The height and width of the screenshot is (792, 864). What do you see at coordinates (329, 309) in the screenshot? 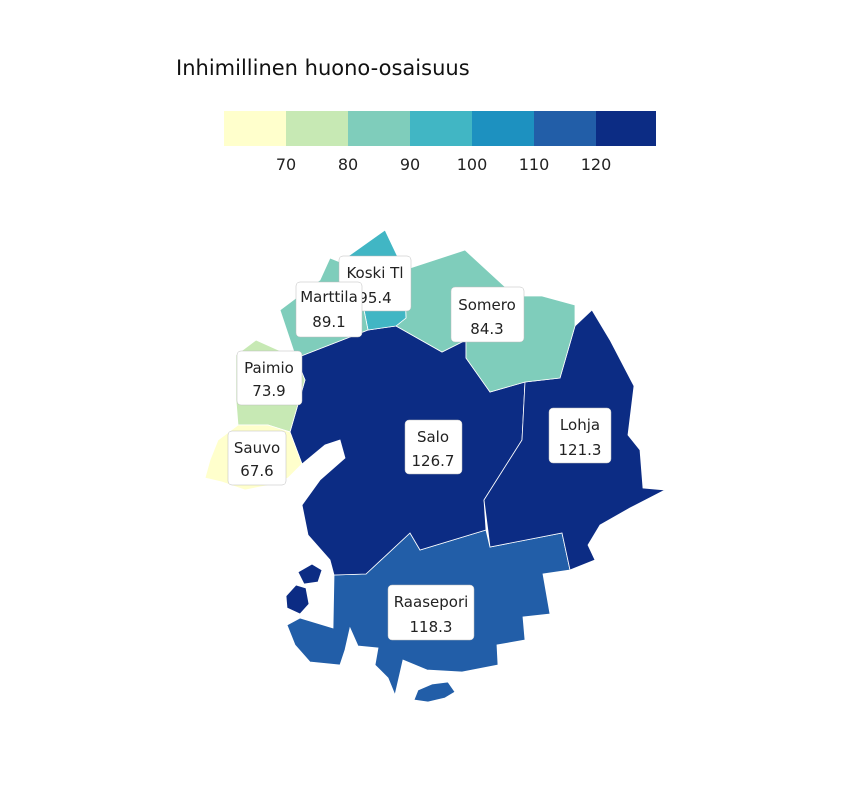
I see `label-marttila: Marttila 89.1` at bounding box center [329, 309].